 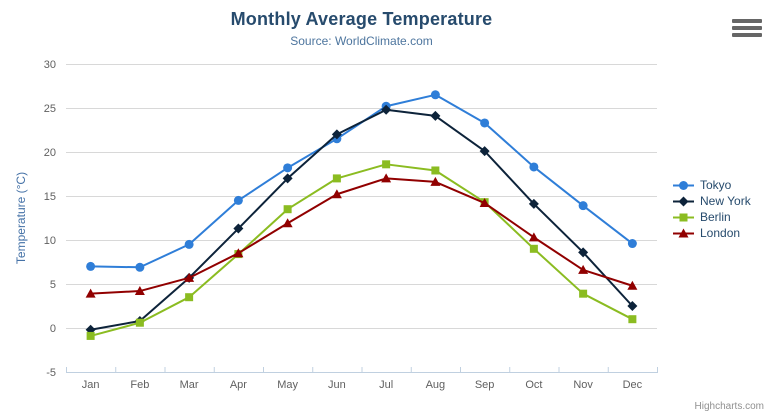 What do you see at coordinates (485, 385) in the screenshot?
I see `x-axis-tick-label: Sep` at bounding box center [485, 385].